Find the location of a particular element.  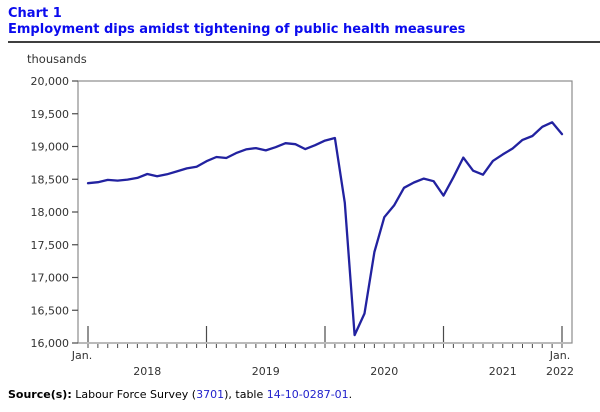

source-text: . is located at coordinates (350, 394).